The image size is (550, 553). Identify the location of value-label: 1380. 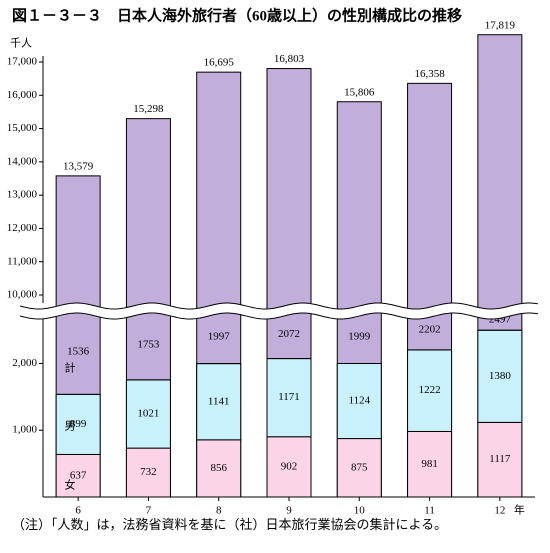
(500, 376).